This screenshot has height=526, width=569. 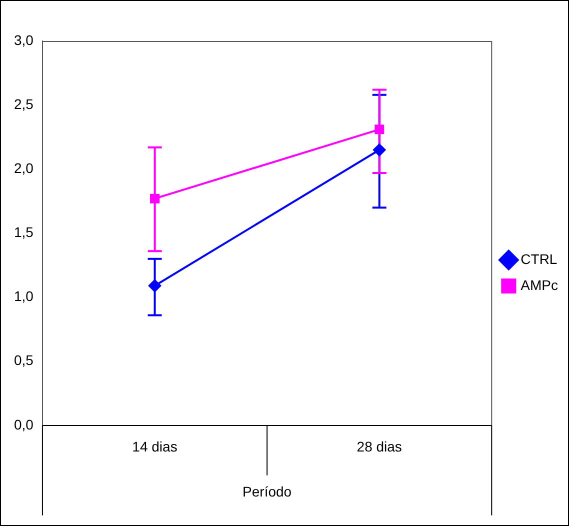 What do you see at coordinates (24, 232) in the screenshot?
I see `y-tick-label: 1,5` at bounding box center [24, 232].